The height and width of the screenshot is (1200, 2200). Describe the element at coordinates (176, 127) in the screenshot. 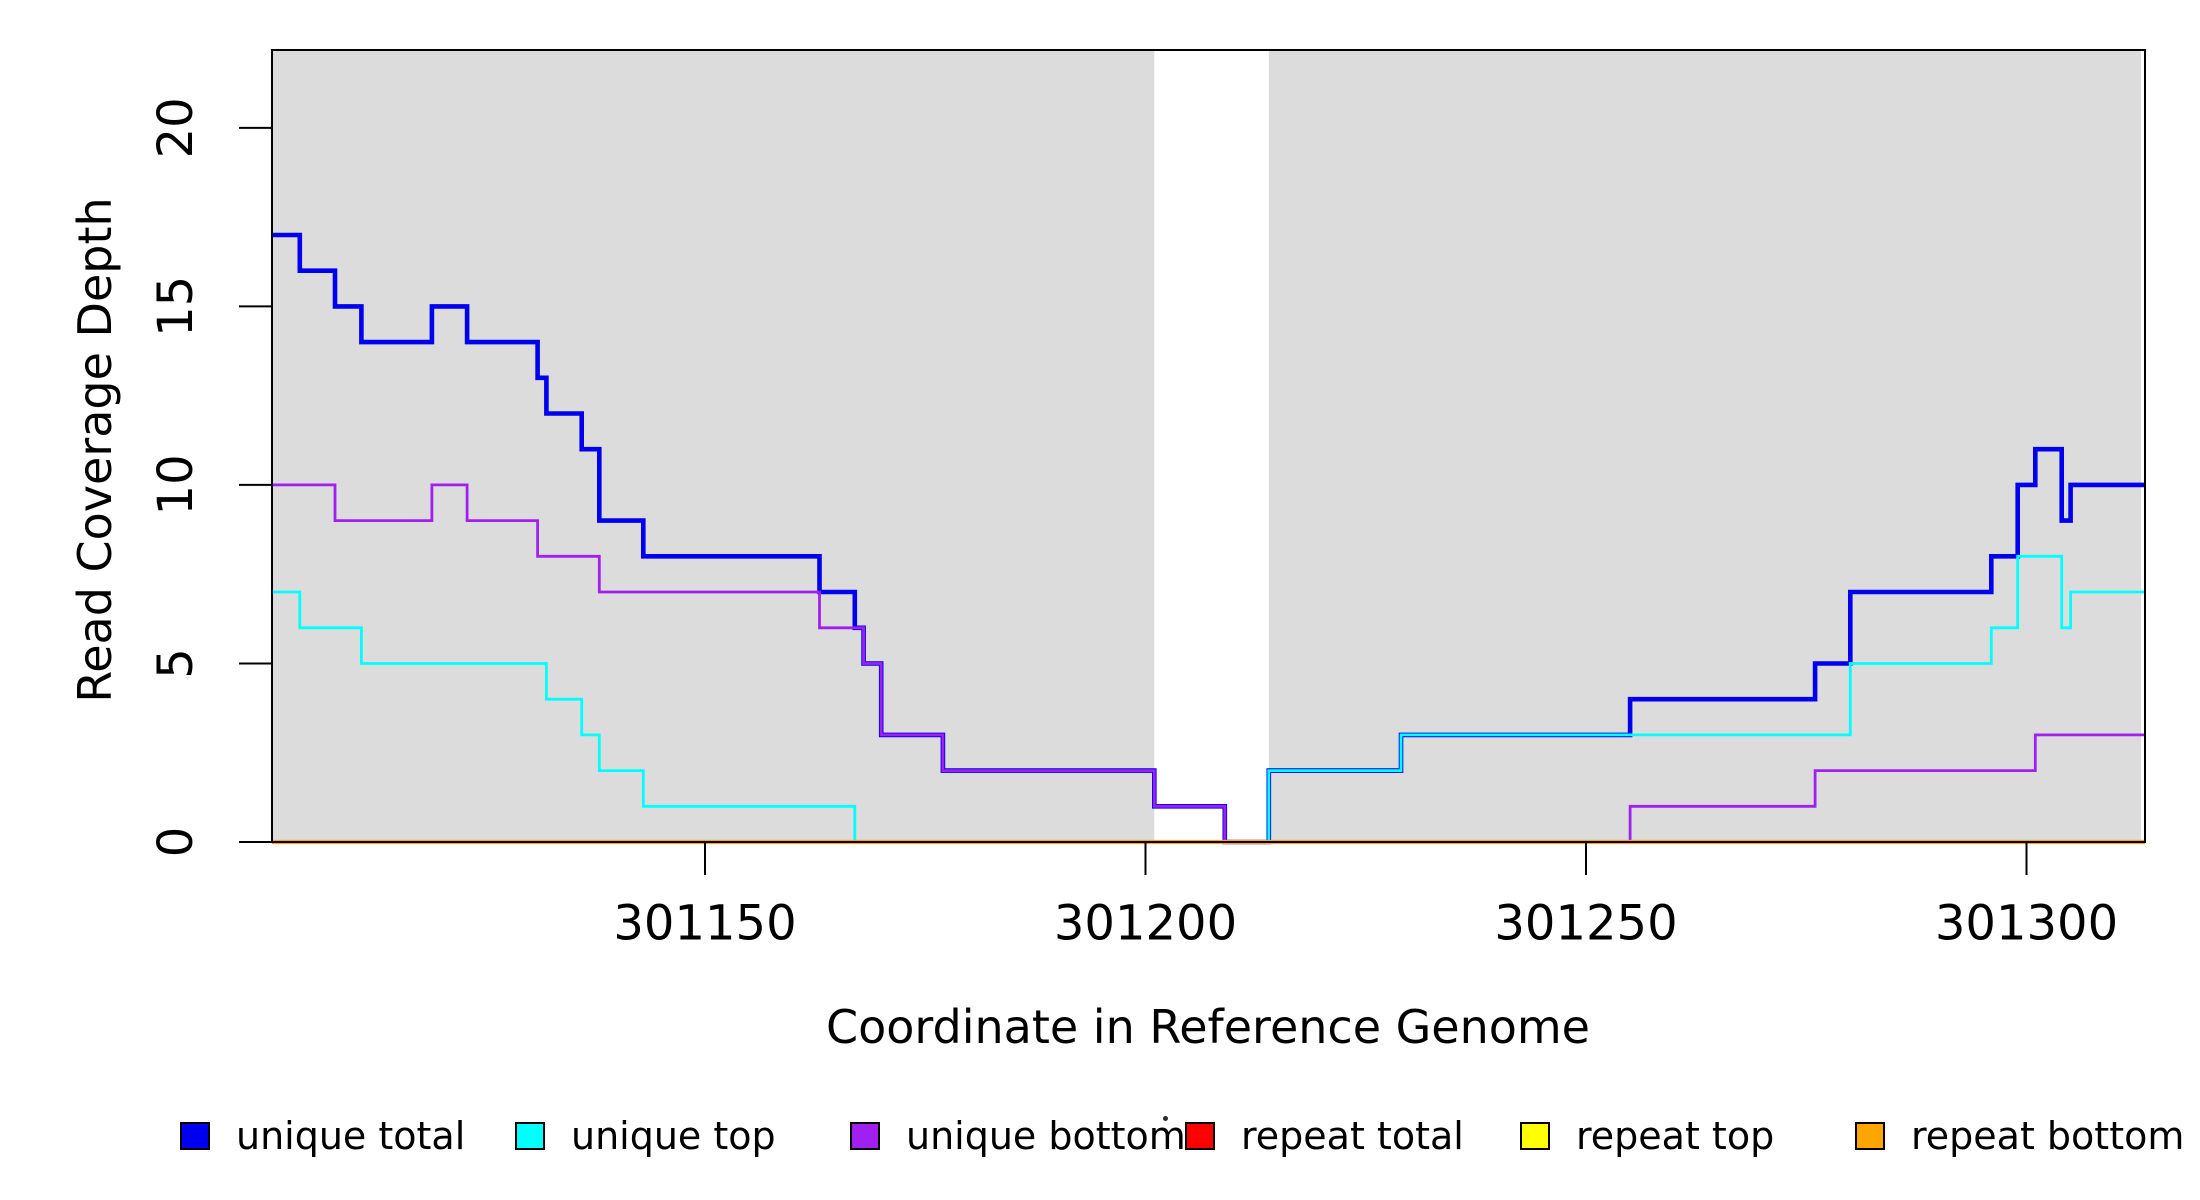

I see `y-tick-label: 20` at that location.